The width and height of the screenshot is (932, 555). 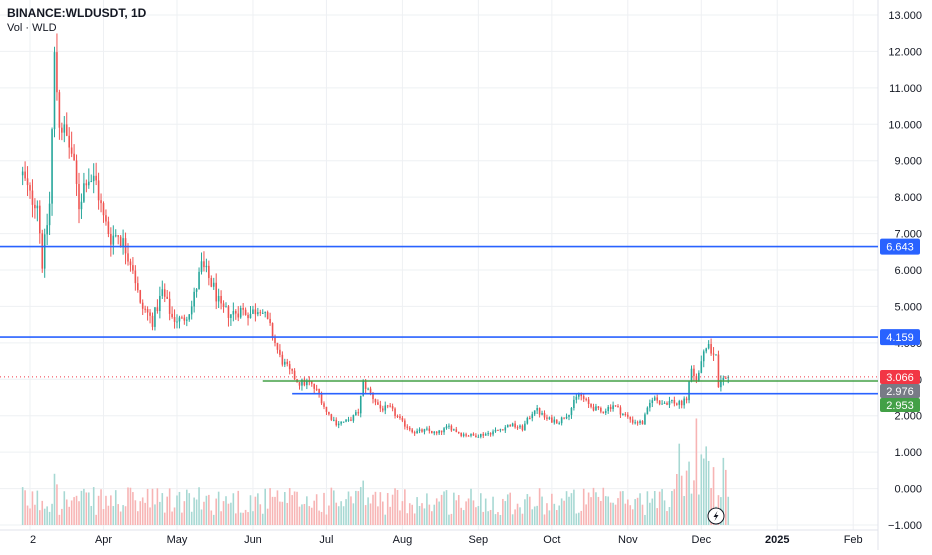 What do you see at coordinates (908, 490) in the screenshot?
I see `y-tick-label: 0.000` at bounding box center [908, 490].